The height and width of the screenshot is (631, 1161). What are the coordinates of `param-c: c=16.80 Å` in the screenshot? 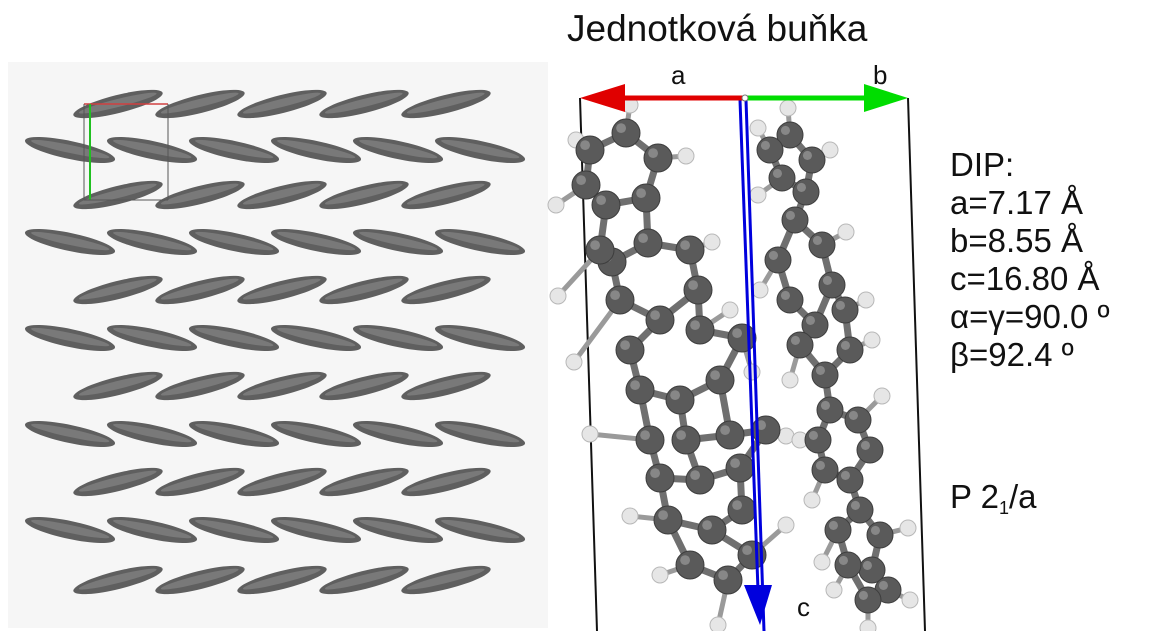 It's located at (1025, 278).